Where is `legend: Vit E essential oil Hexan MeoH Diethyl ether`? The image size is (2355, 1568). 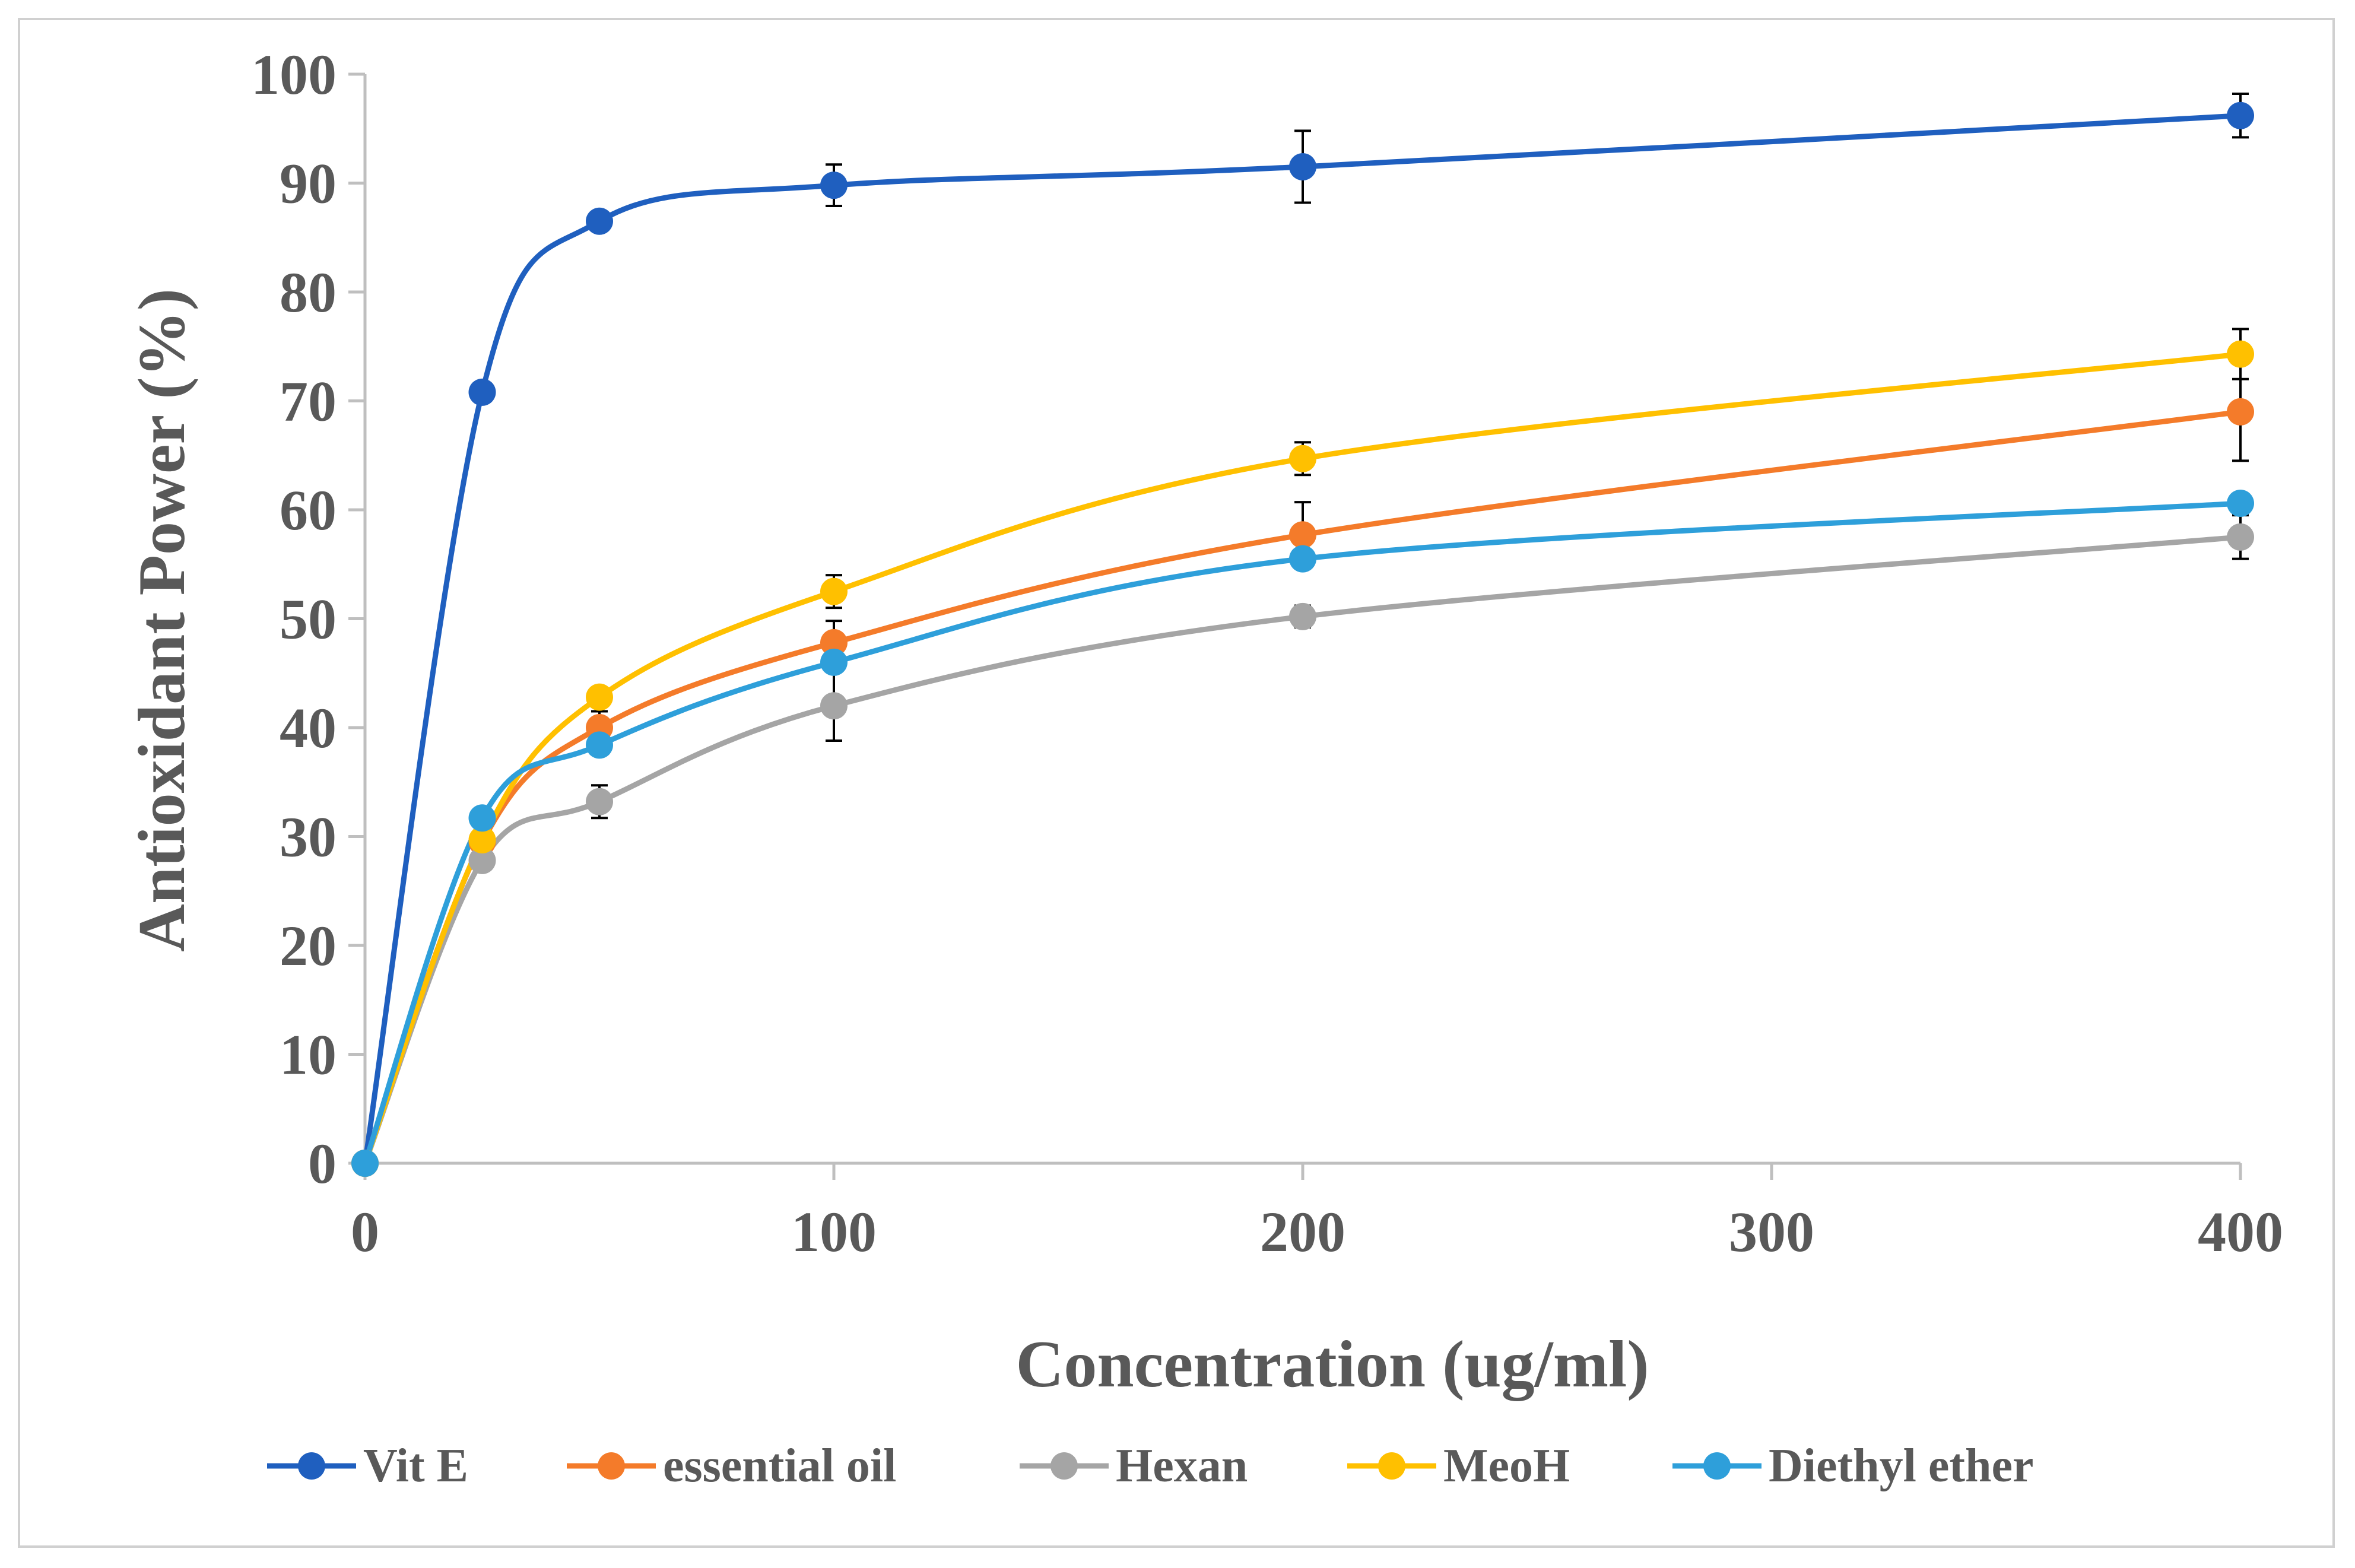 legend: Vit E essential oil Hexan MeoH Diethyl ether is located at coordinates (1150, 1466).